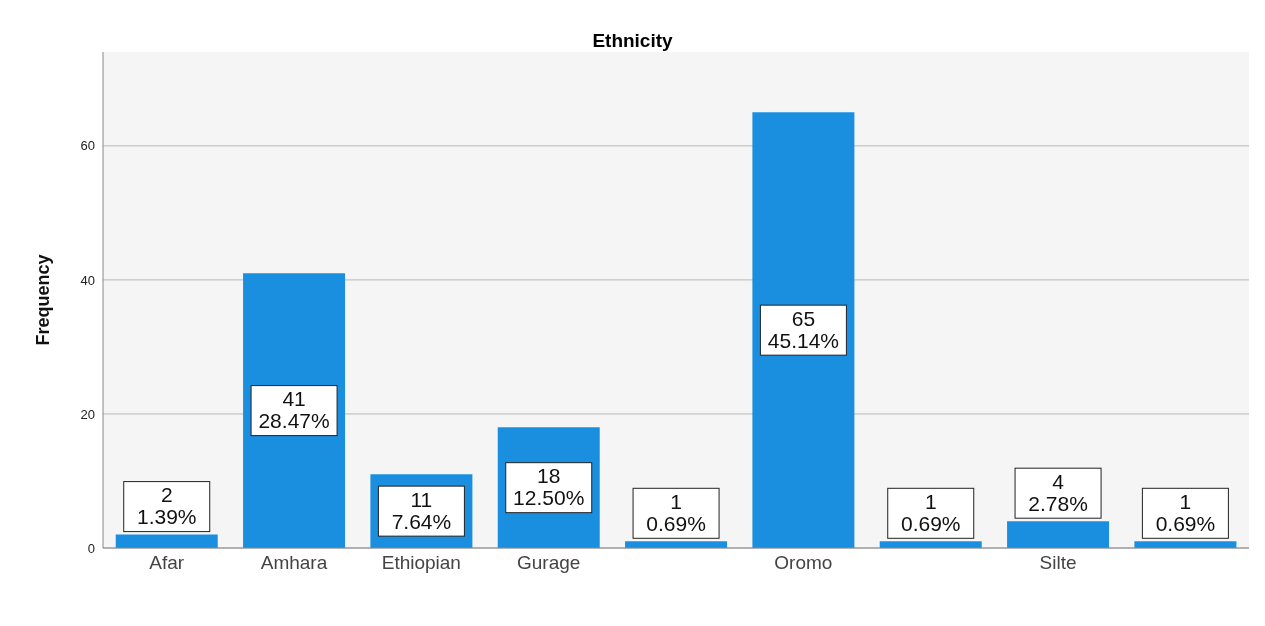 This screenshot has width=1265, height=626. Describe the element at coordinates (87, 414) in the screenshot. I see `y-tick-label: 20` at that location.